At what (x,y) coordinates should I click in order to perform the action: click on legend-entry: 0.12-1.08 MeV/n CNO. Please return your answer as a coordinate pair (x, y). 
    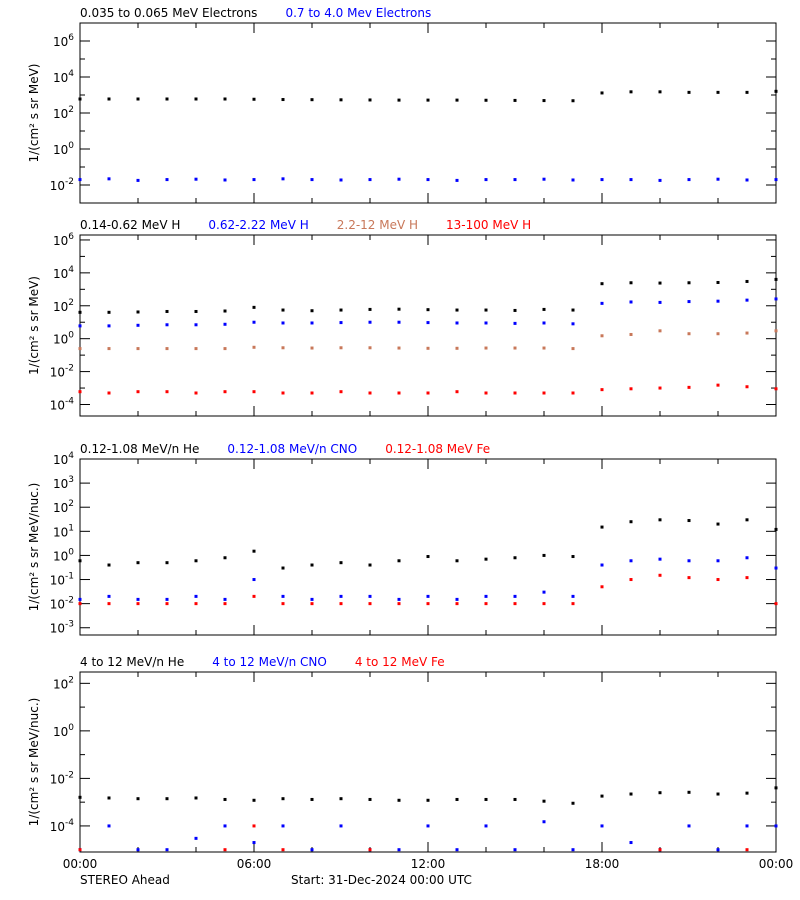
    Looking at the image, I should click on (292, 449).